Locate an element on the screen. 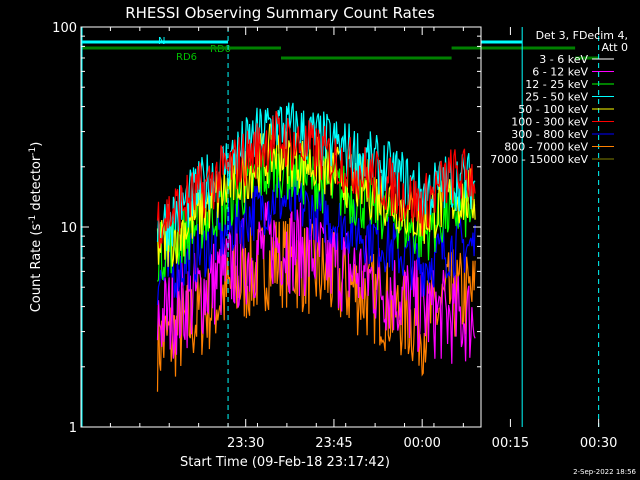 The image size is (640, 480). y-tick-label: 10 is located at coordinates (68, 228).